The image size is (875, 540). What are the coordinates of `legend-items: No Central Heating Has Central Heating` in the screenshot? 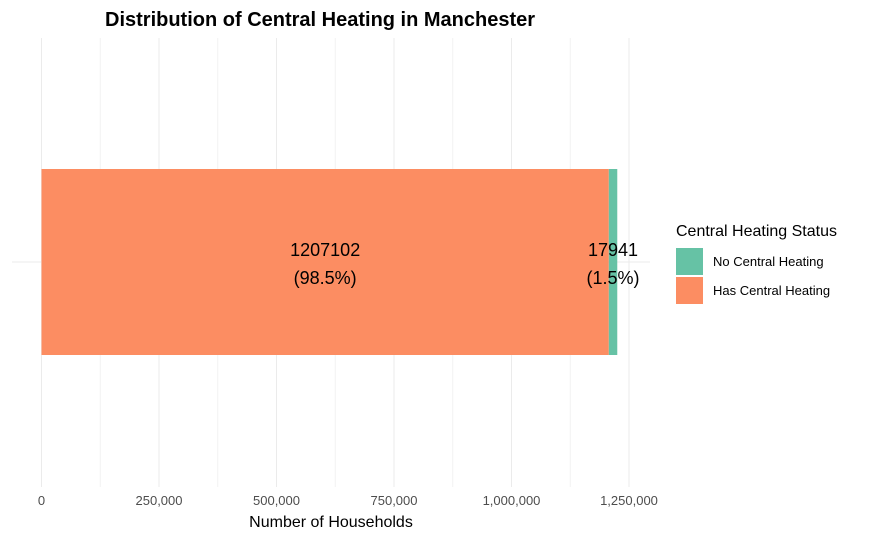 It's located at (753, 276).